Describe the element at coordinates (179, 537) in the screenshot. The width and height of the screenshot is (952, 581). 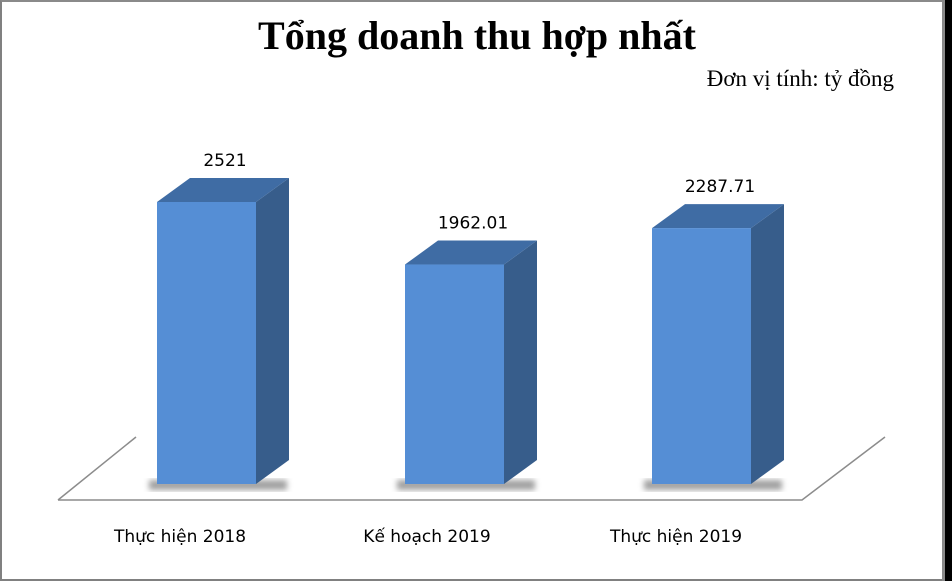
I see `category-label: Thực hiện 2018` at that location.